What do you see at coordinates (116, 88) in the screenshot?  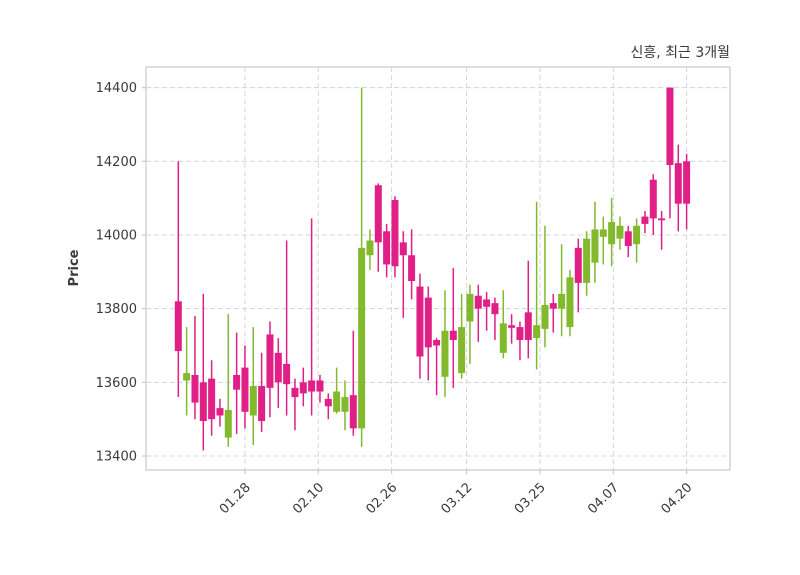 I see `y-tick-label: 14400` at bounding box center [116, 88].